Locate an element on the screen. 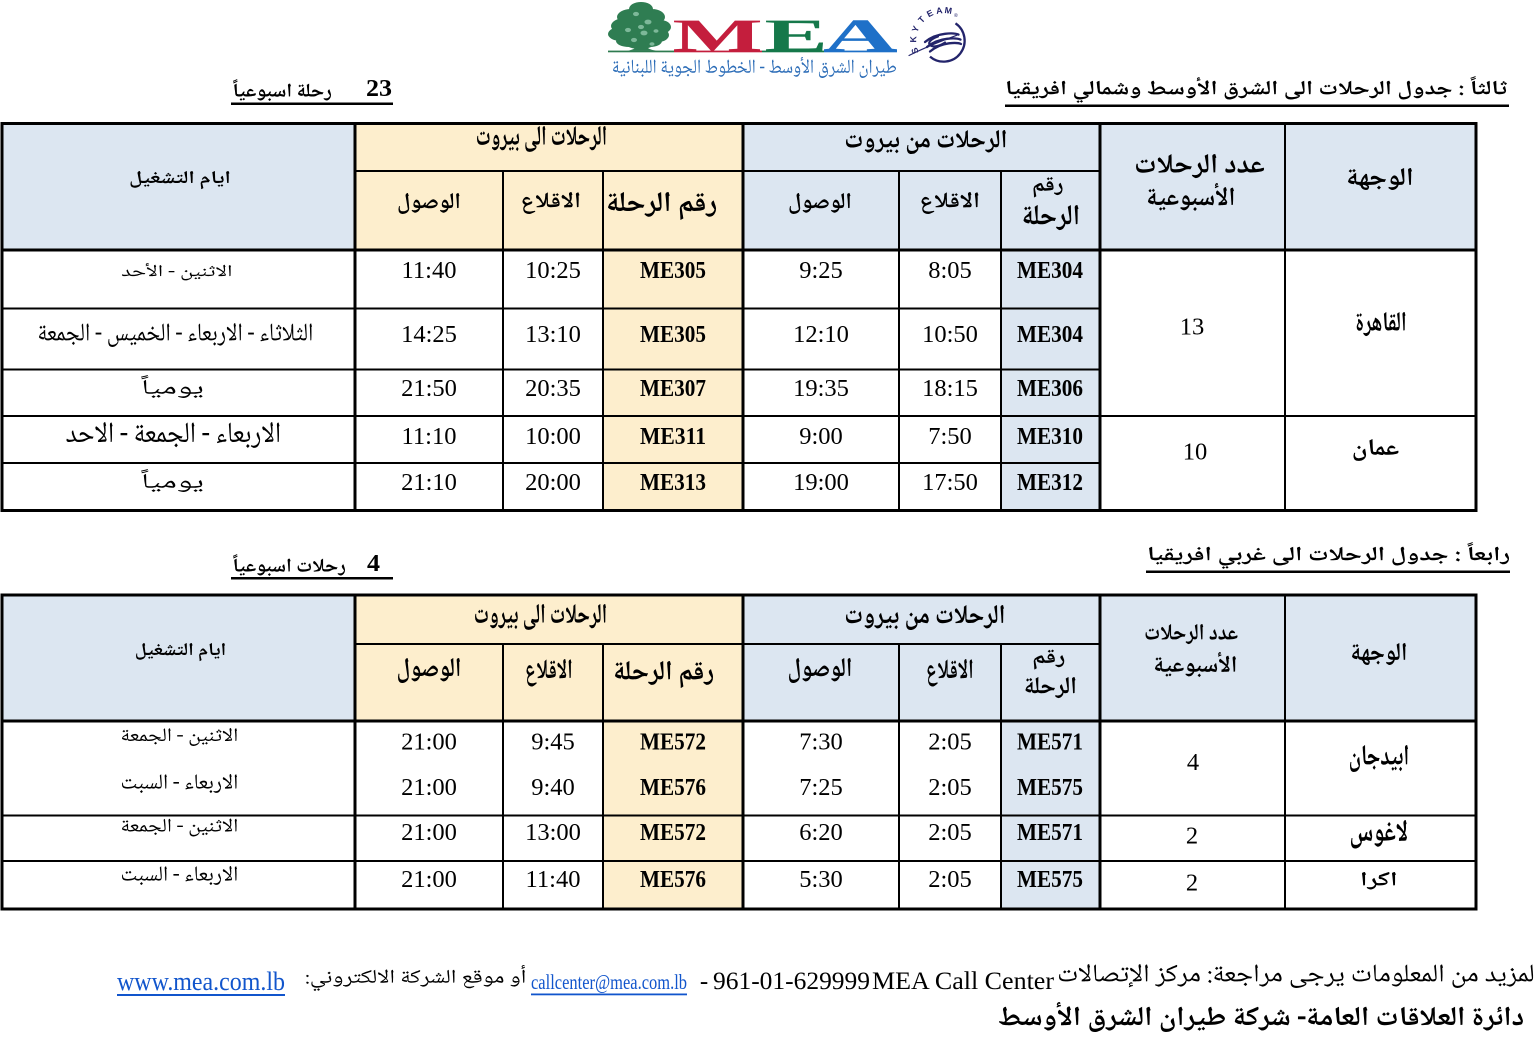  svg-text: ME310 is located at coordinates (1050, 437).